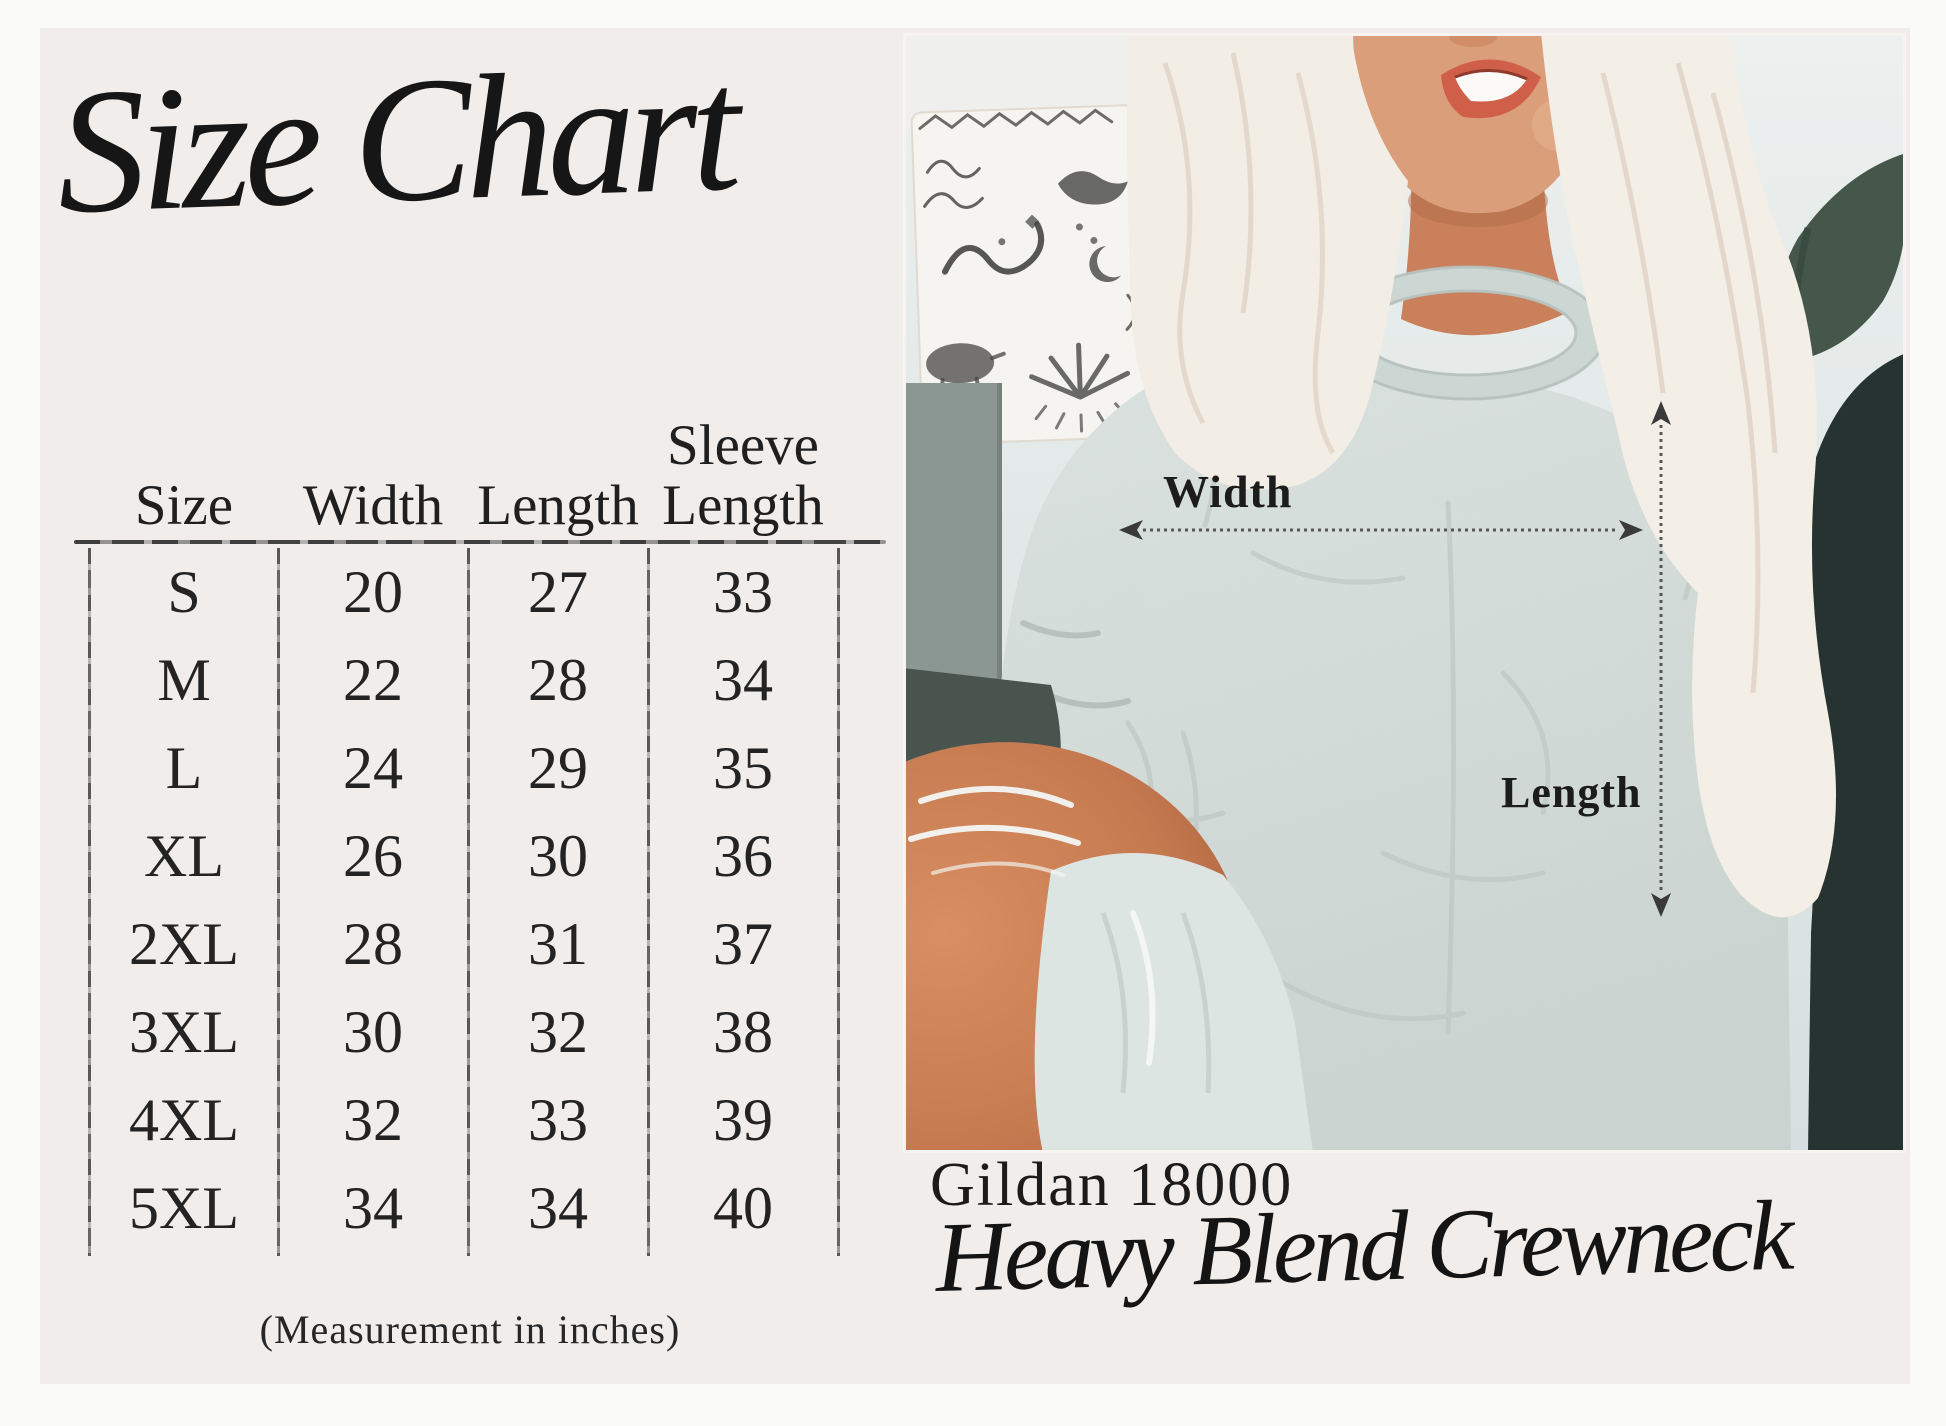 The height and width of the screenshot is (1426, 1946). I want to click on col-header-sleeve-length: Sleeve Length, so click(743, 478).